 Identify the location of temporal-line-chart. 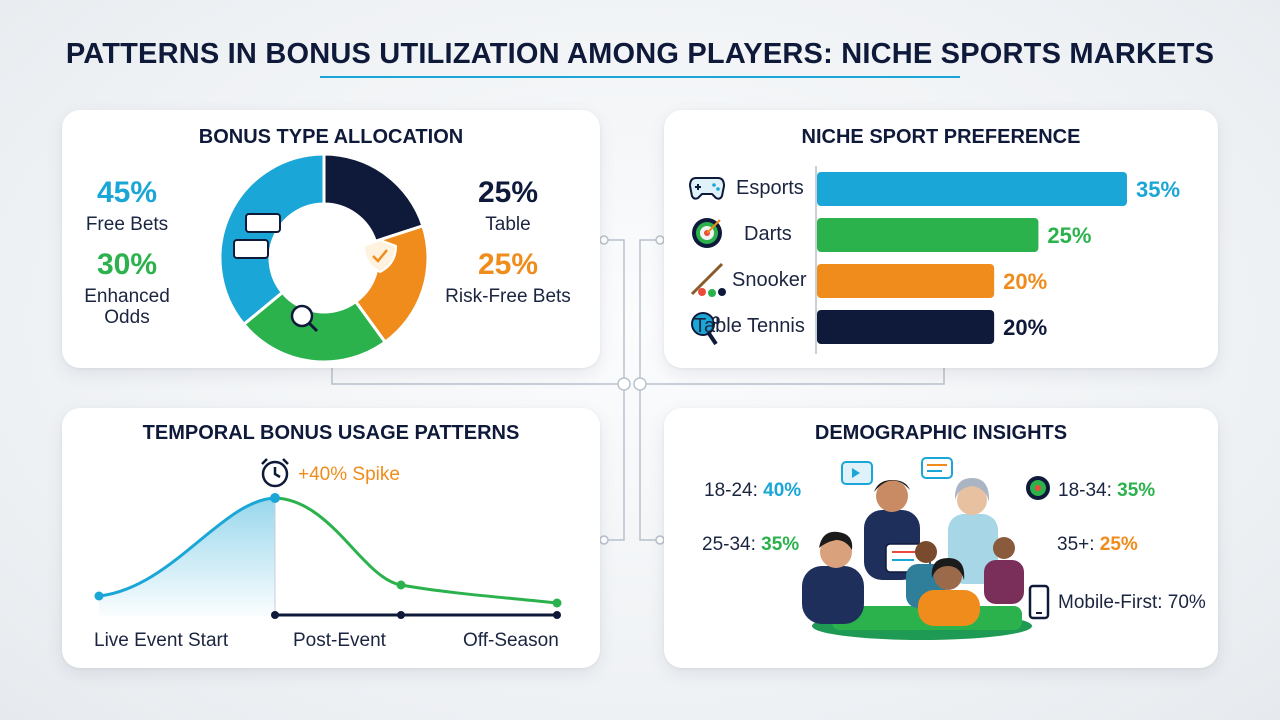
(328, 556).